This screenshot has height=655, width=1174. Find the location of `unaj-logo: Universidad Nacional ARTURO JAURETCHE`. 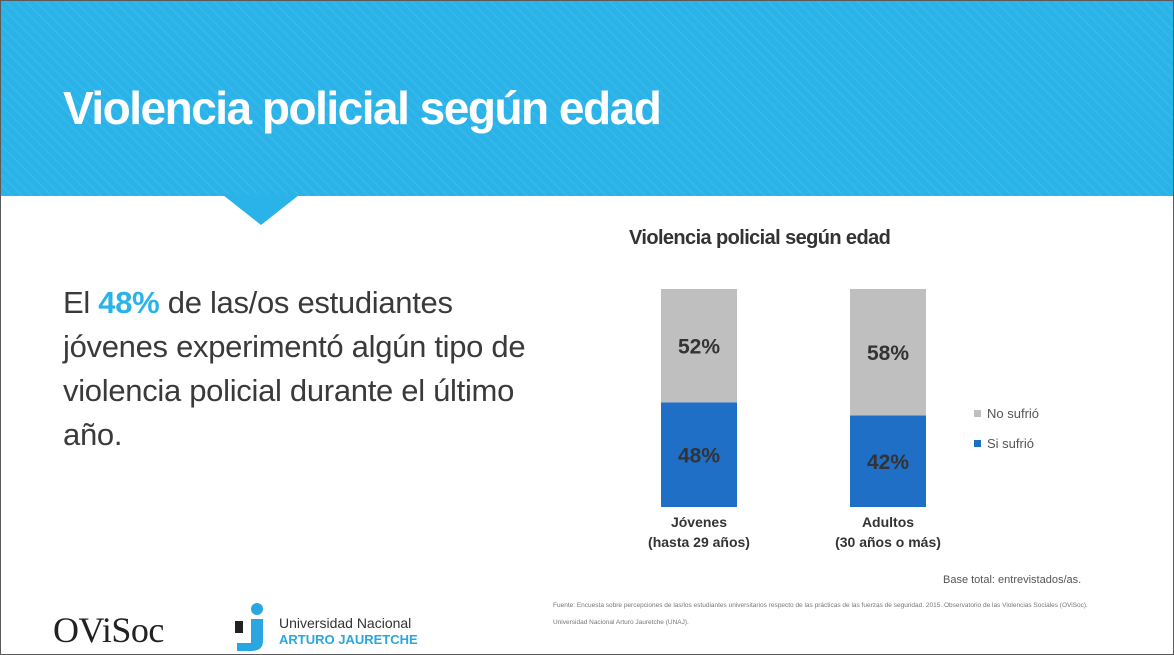

unaj-logo: Universidad Nacional ARTURO JAURETCHE is located at coordinates (358, 626).